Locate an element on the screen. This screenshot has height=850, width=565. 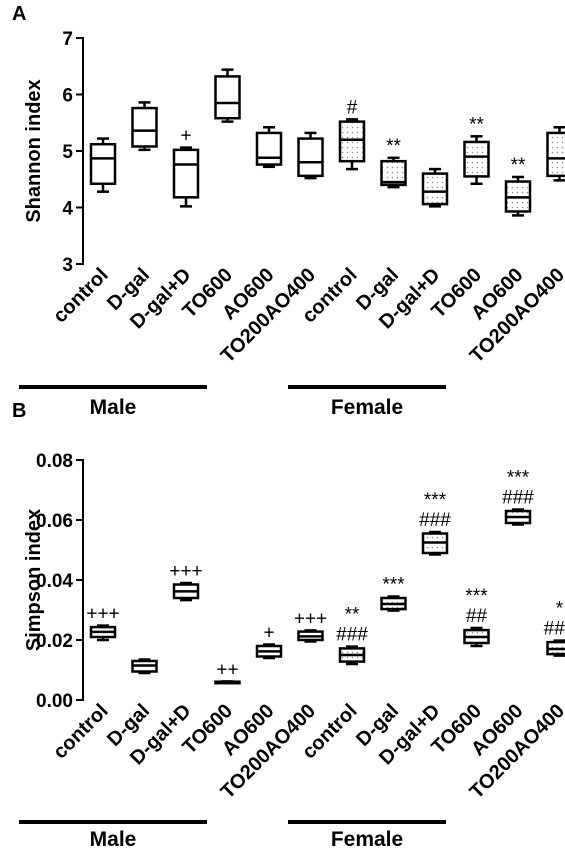
box-3: ++ is located at coordinates (227, 672).